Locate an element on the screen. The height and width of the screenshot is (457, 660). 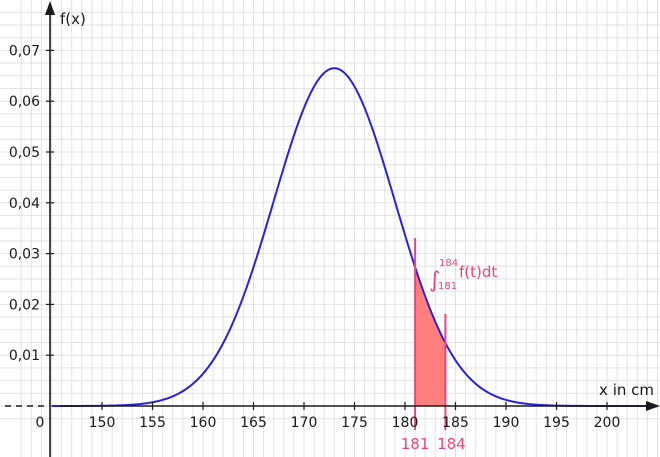
x-axis-label: x in cm is located at coordinates (626, 390).